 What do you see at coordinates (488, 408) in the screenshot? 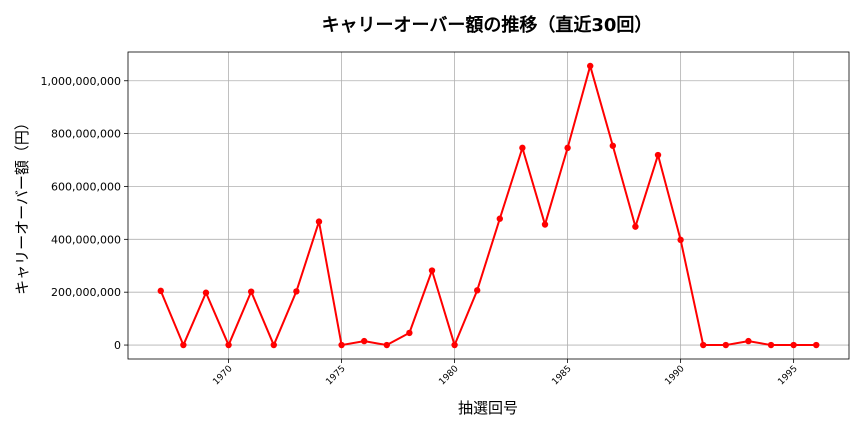
I see `x-axis-label: 抽選回号` at bounding box center [488, 408].